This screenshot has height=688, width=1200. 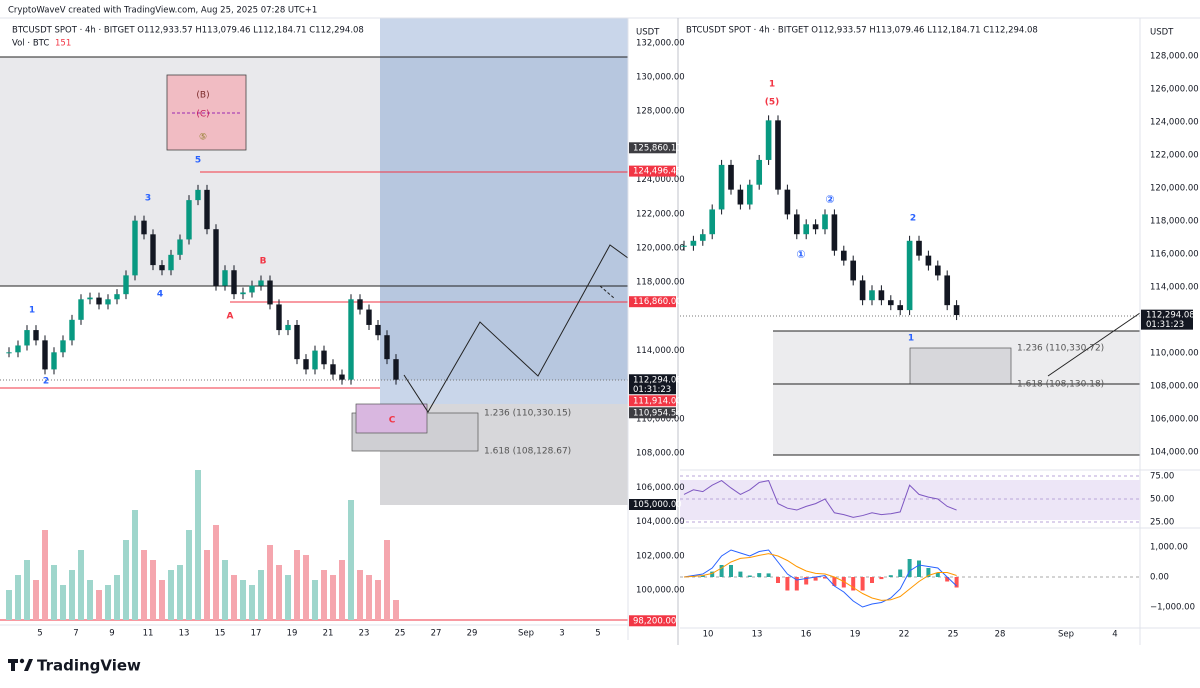 What do you see at coordinates (660, 351) in the screenshot?
I see `y-tick-label: 114,000.00` at bounding box center [660, 351].